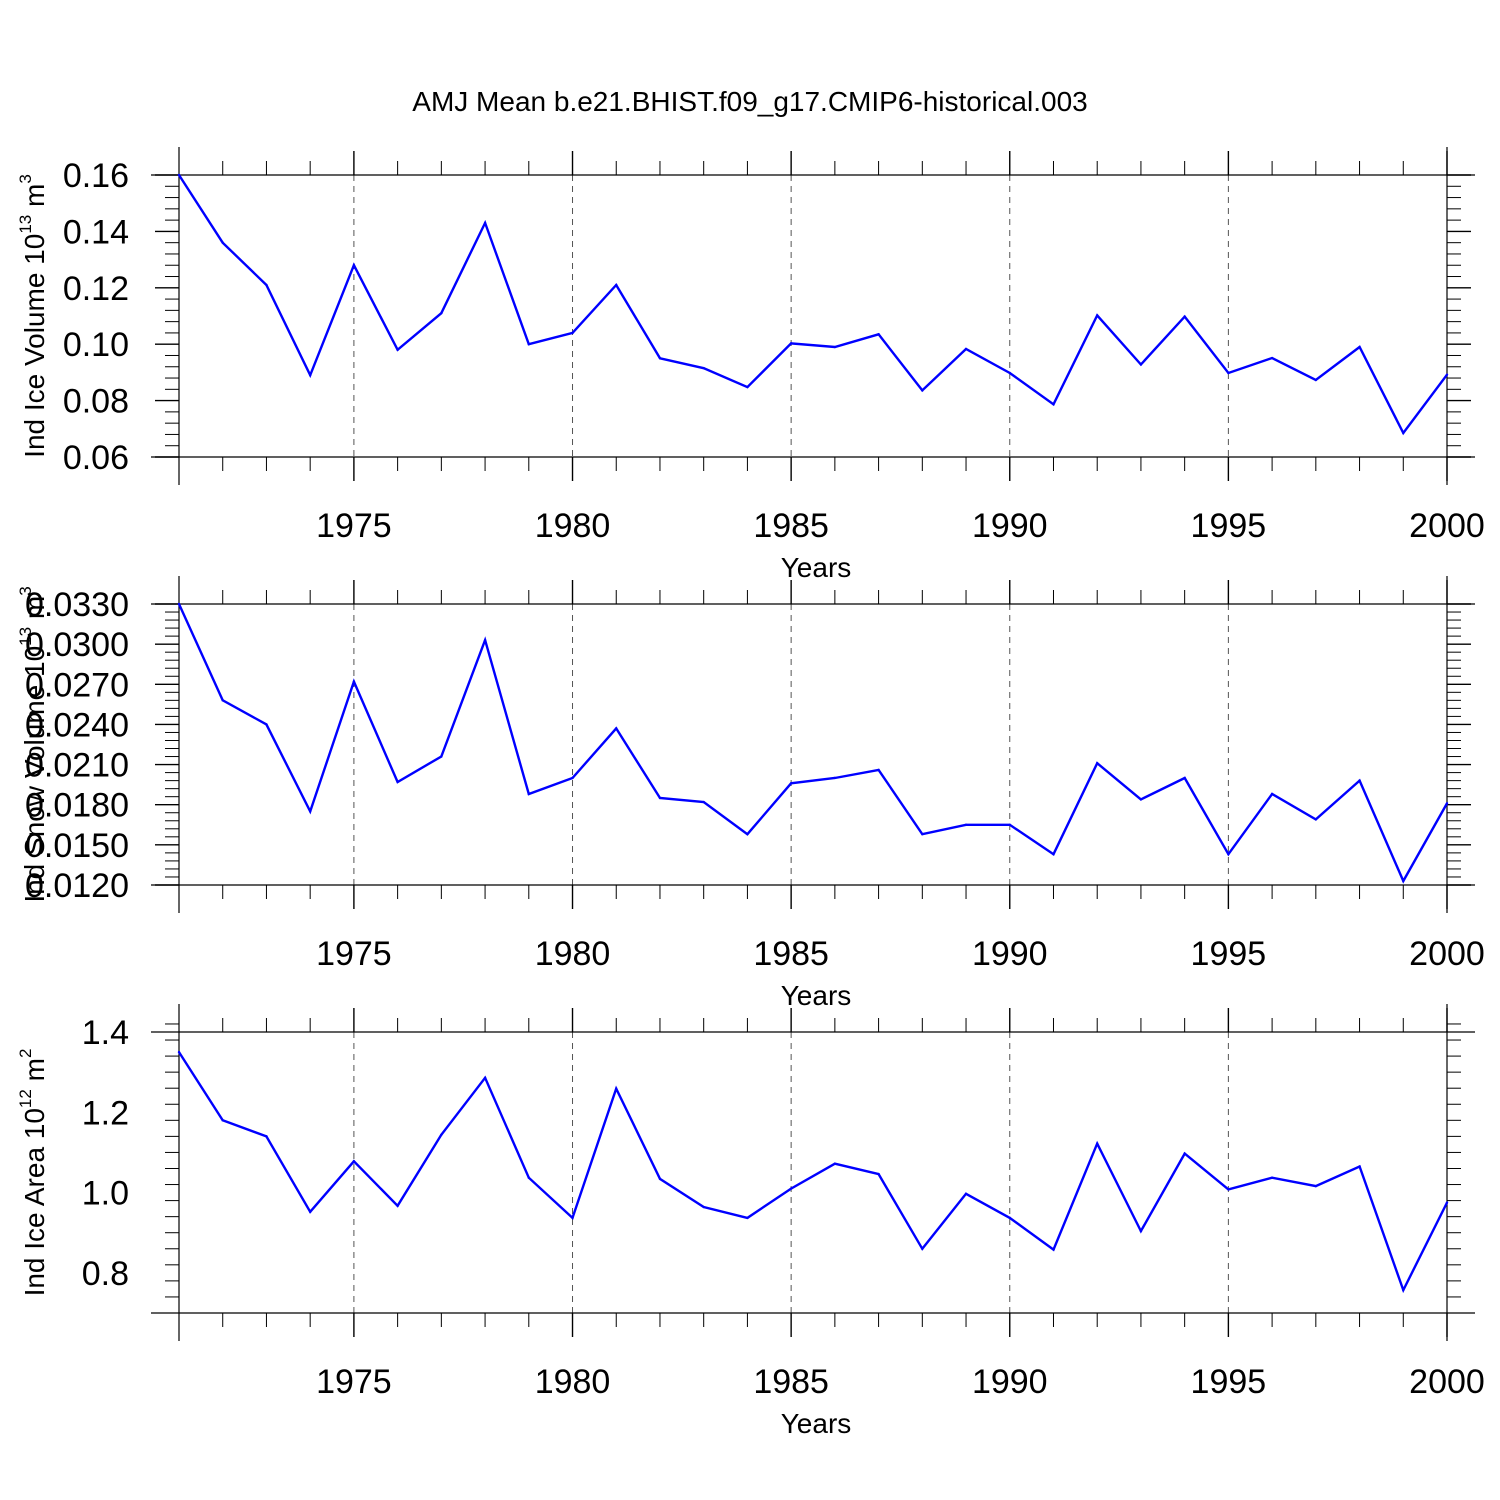  I want to click on y-axis-label: Ind Ice Area 1012 m2, so click(33, 1173).